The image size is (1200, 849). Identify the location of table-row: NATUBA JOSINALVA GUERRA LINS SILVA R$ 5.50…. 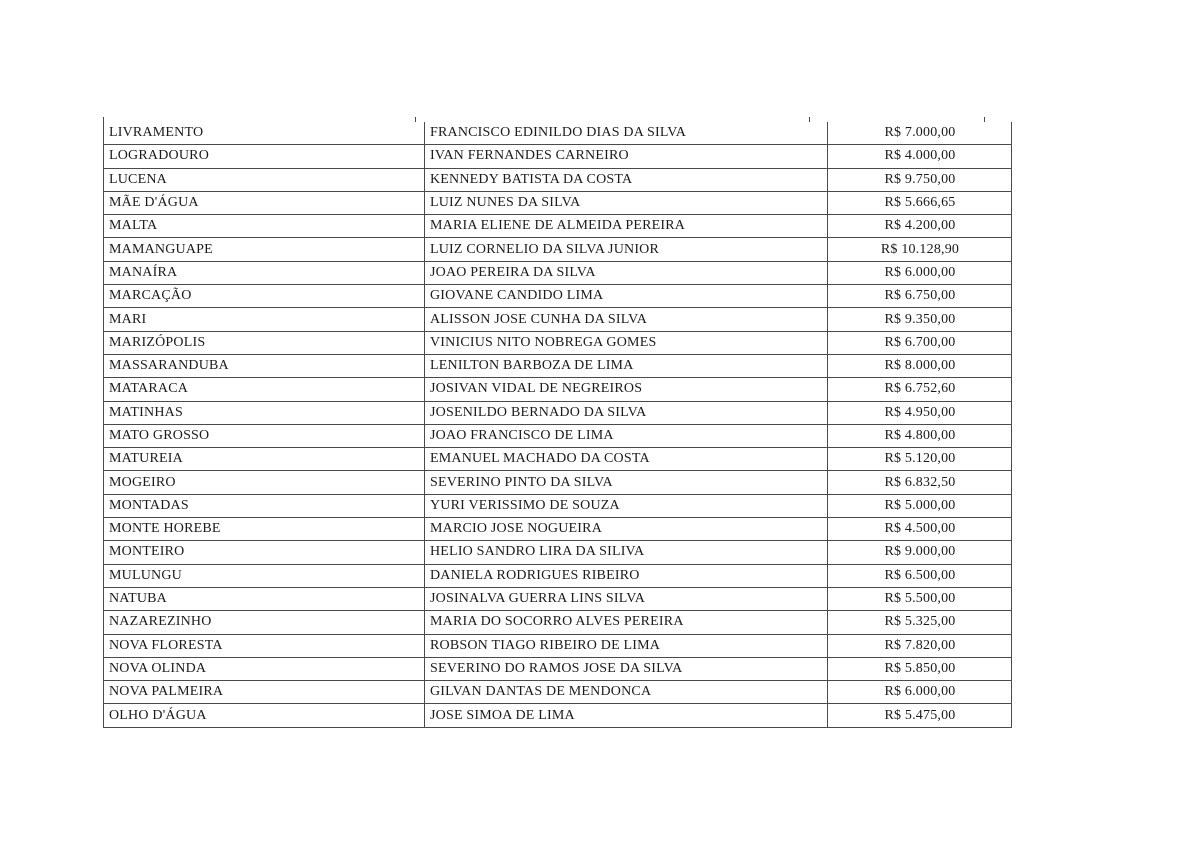
(557, 599).